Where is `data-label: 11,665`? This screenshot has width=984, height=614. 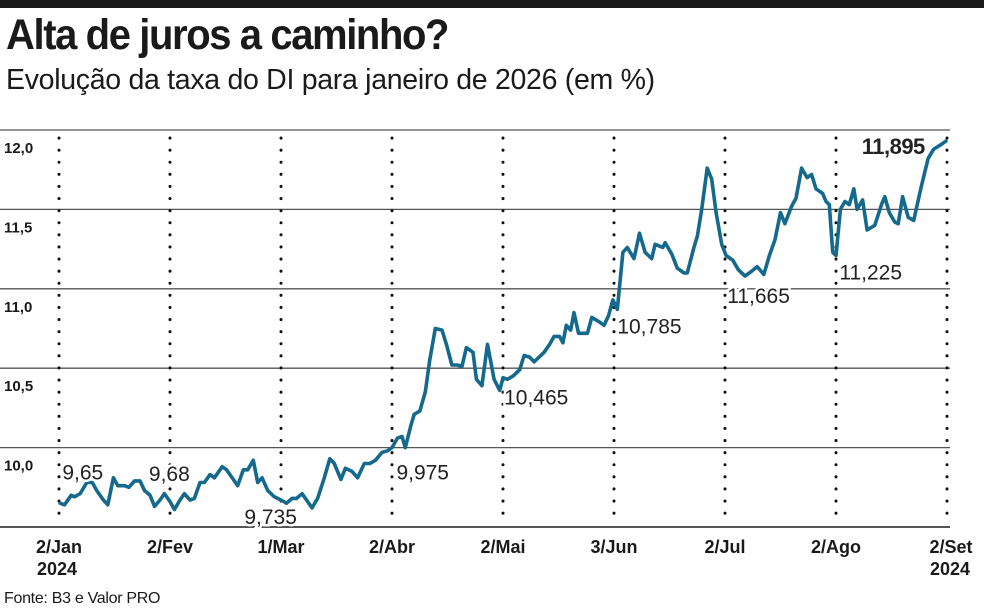 data-label: 11,665 is located at coordinates (758, 296).